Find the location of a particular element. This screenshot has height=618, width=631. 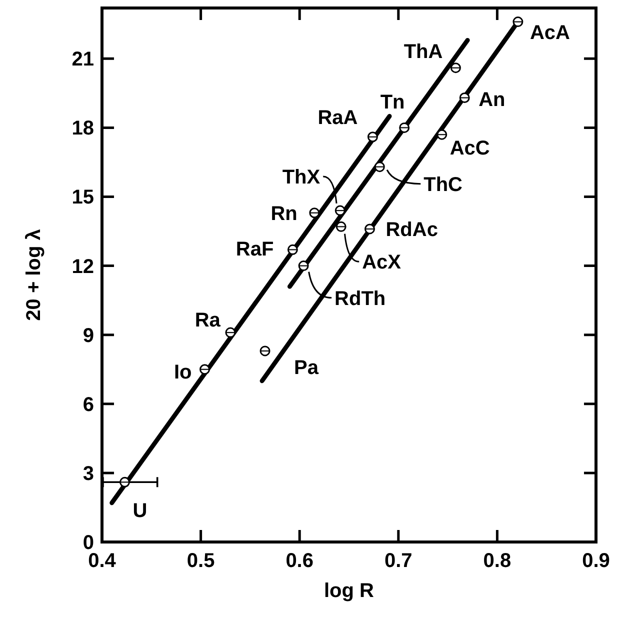

y-tick-label: 21 is located at coordinates (83, 59).